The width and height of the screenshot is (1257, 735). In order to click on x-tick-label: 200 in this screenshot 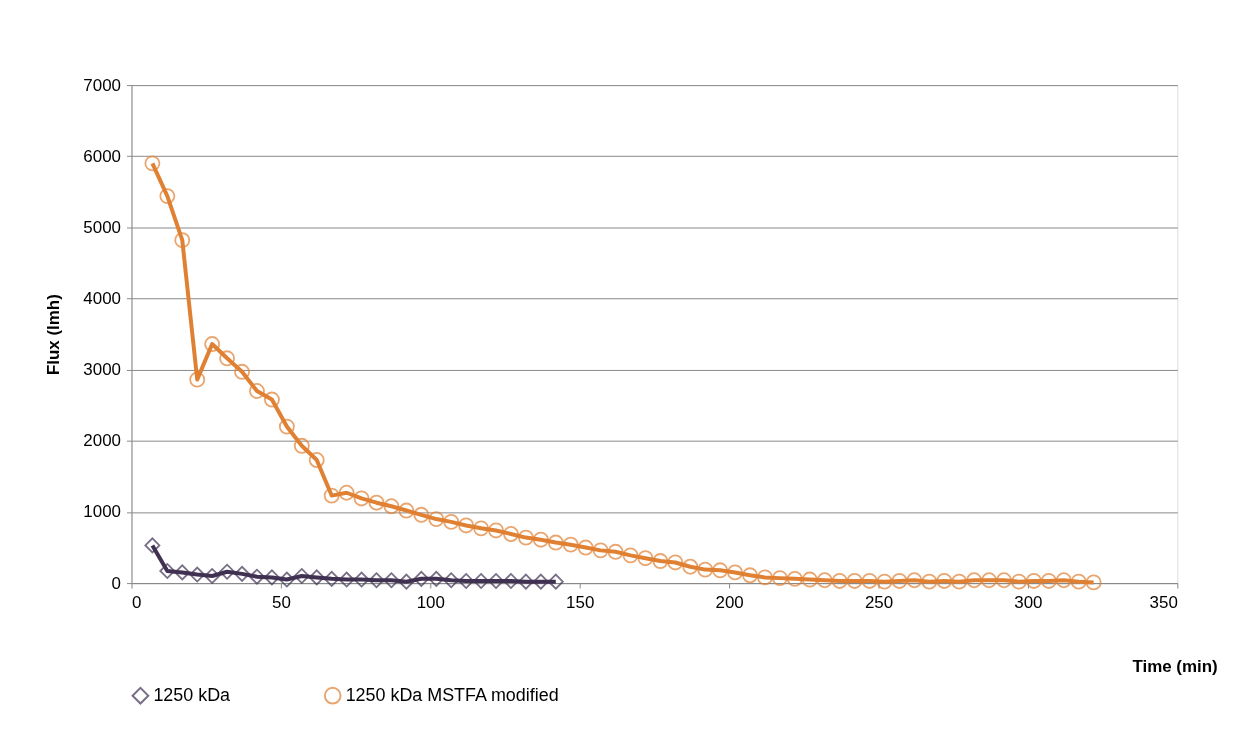, I will do `click(729, 602)`.